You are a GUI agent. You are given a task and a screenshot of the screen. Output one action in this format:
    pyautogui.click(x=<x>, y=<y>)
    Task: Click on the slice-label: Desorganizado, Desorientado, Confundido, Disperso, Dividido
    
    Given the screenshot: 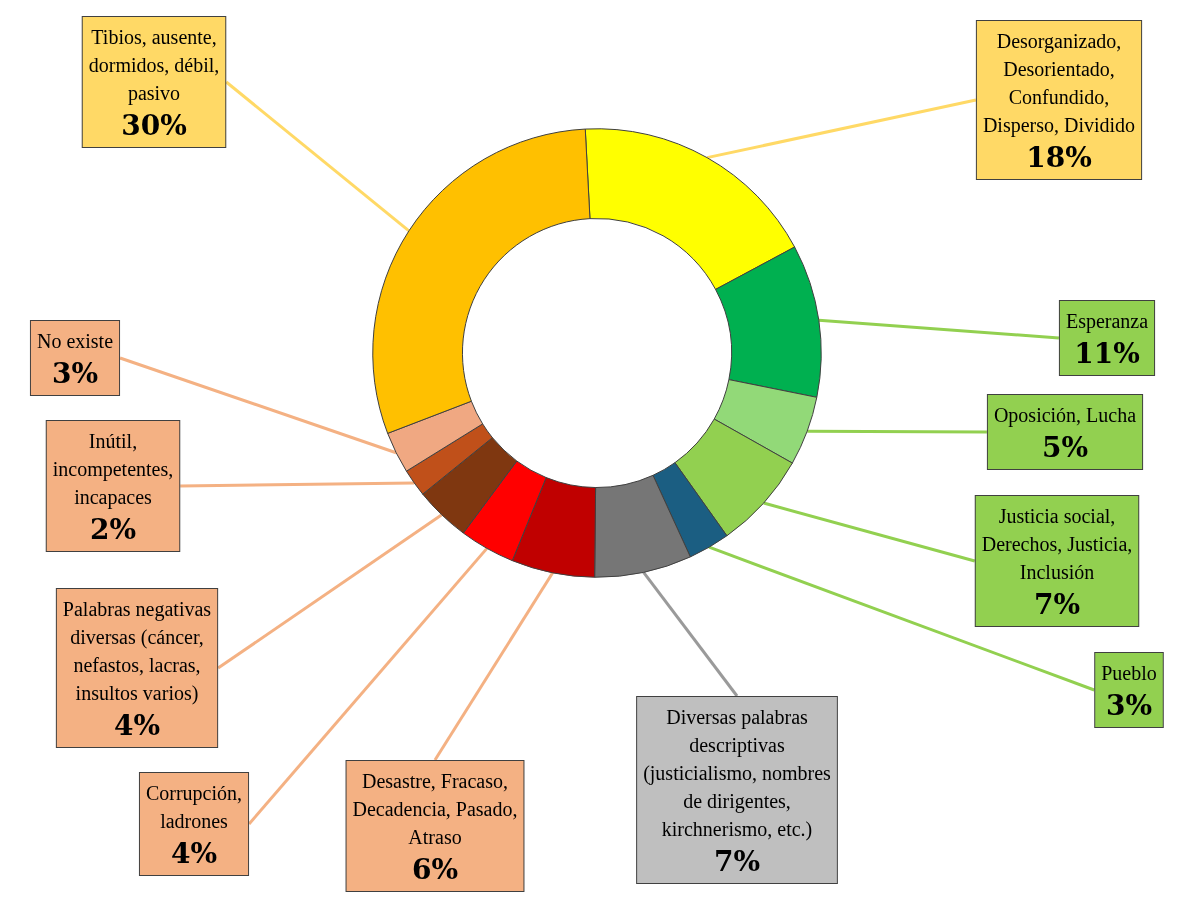 What is the action you would take?
    pyautogui.click(x=1059, y=83)
    